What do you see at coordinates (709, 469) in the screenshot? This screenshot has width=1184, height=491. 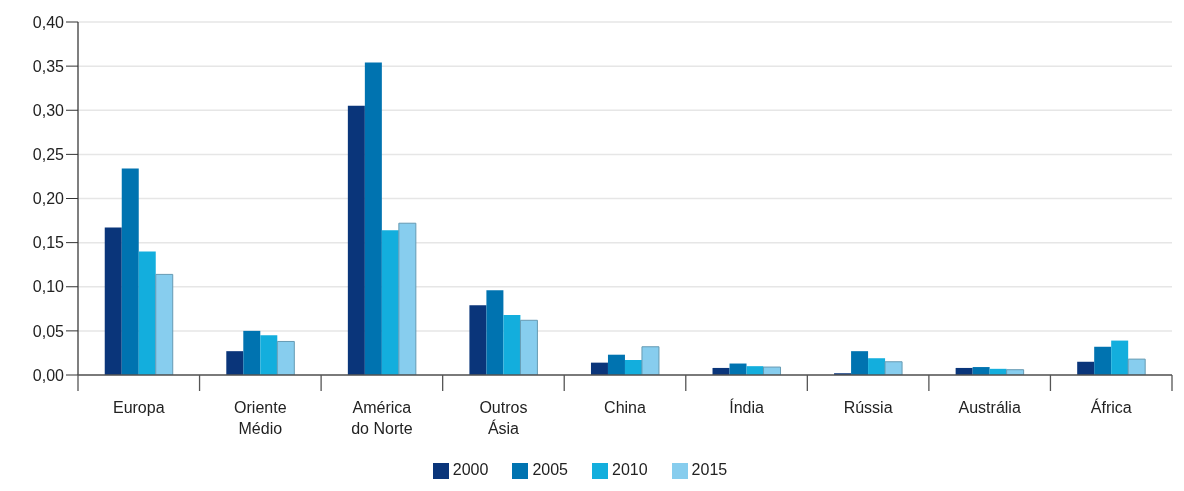 I see `legend-label: 2015` at bounding box center [709, 469].